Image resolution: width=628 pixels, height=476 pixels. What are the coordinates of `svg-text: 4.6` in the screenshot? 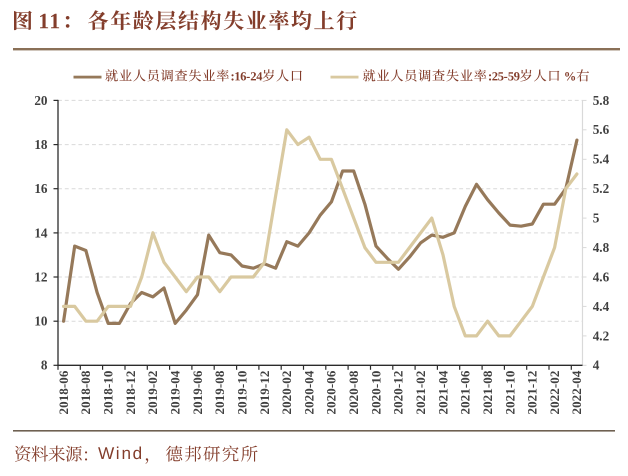 It's located at (601, 276).